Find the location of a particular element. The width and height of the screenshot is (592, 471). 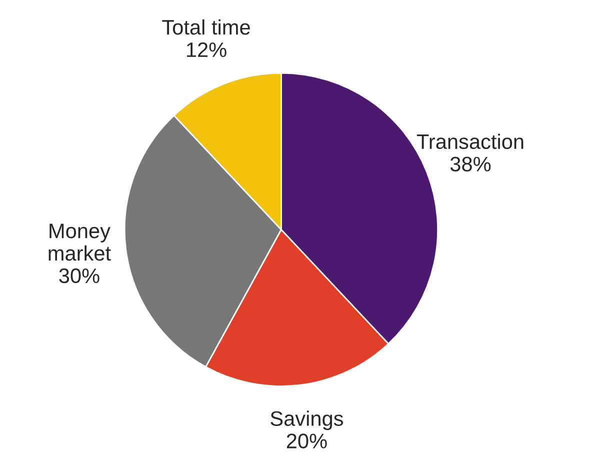

slice-label: Money market is located at coordinates (79, 242).